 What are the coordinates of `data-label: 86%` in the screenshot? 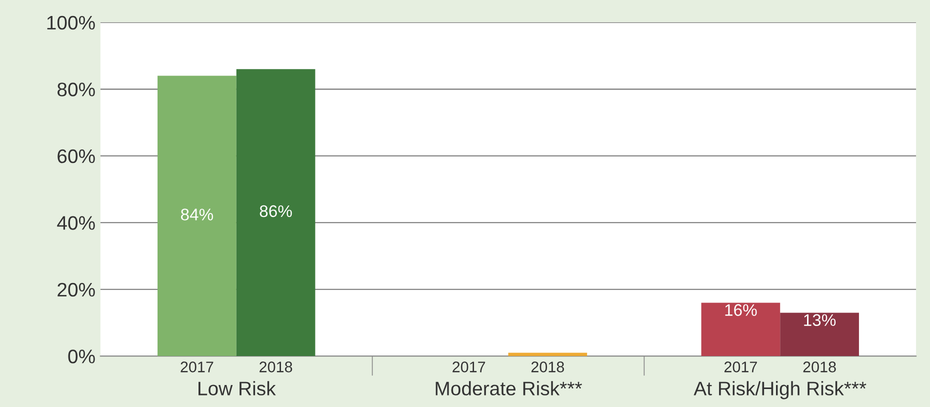 It's located at (276, 211).